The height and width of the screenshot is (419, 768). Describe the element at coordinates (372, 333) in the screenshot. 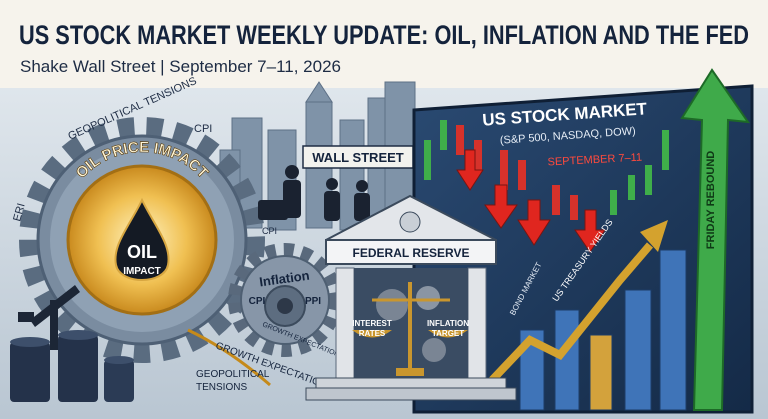

I see `fed-left-line: RATES` at that location.